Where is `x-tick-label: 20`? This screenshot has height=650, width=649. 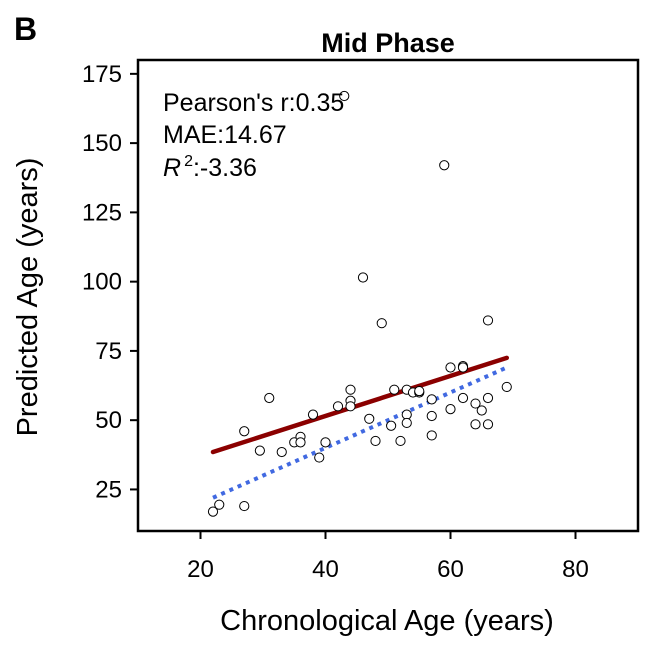 x-tick-label: 20 is located at coordinates (200, 569).